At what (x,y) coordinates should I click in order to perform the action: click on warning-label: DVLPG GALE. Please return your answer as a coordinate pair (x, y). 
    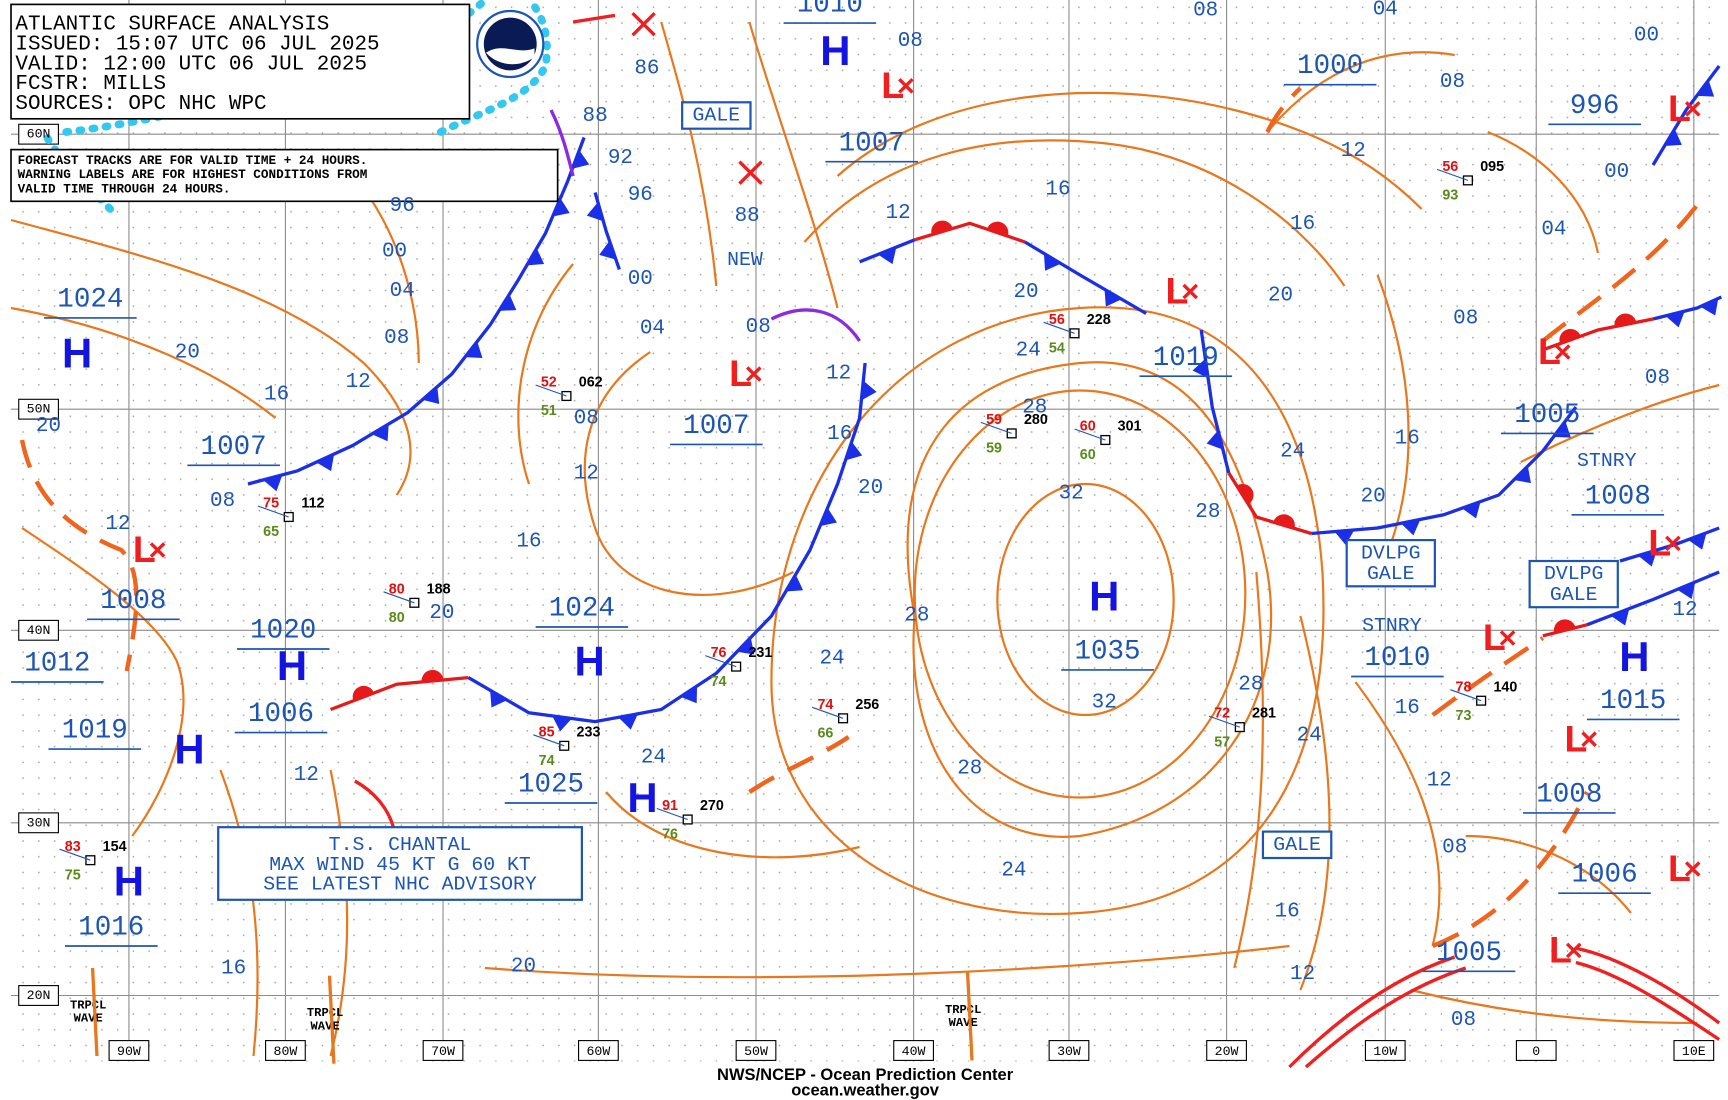
    Looking at the image, I should click on (1573, 584).